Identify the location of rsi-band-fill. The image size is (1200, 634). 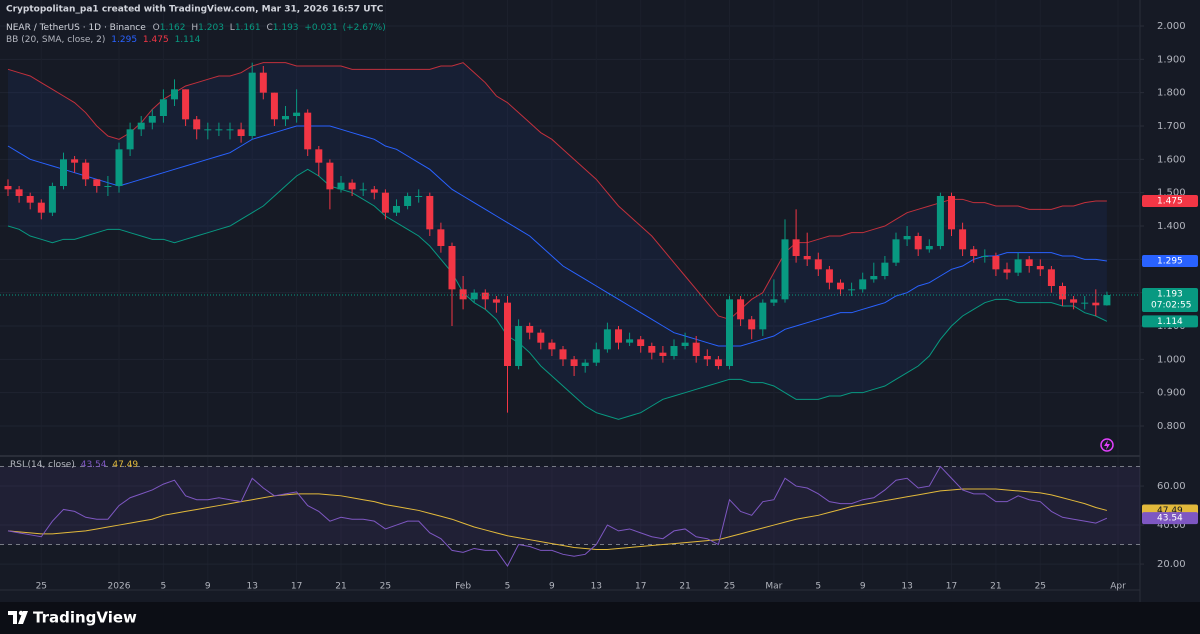
(570, 505).